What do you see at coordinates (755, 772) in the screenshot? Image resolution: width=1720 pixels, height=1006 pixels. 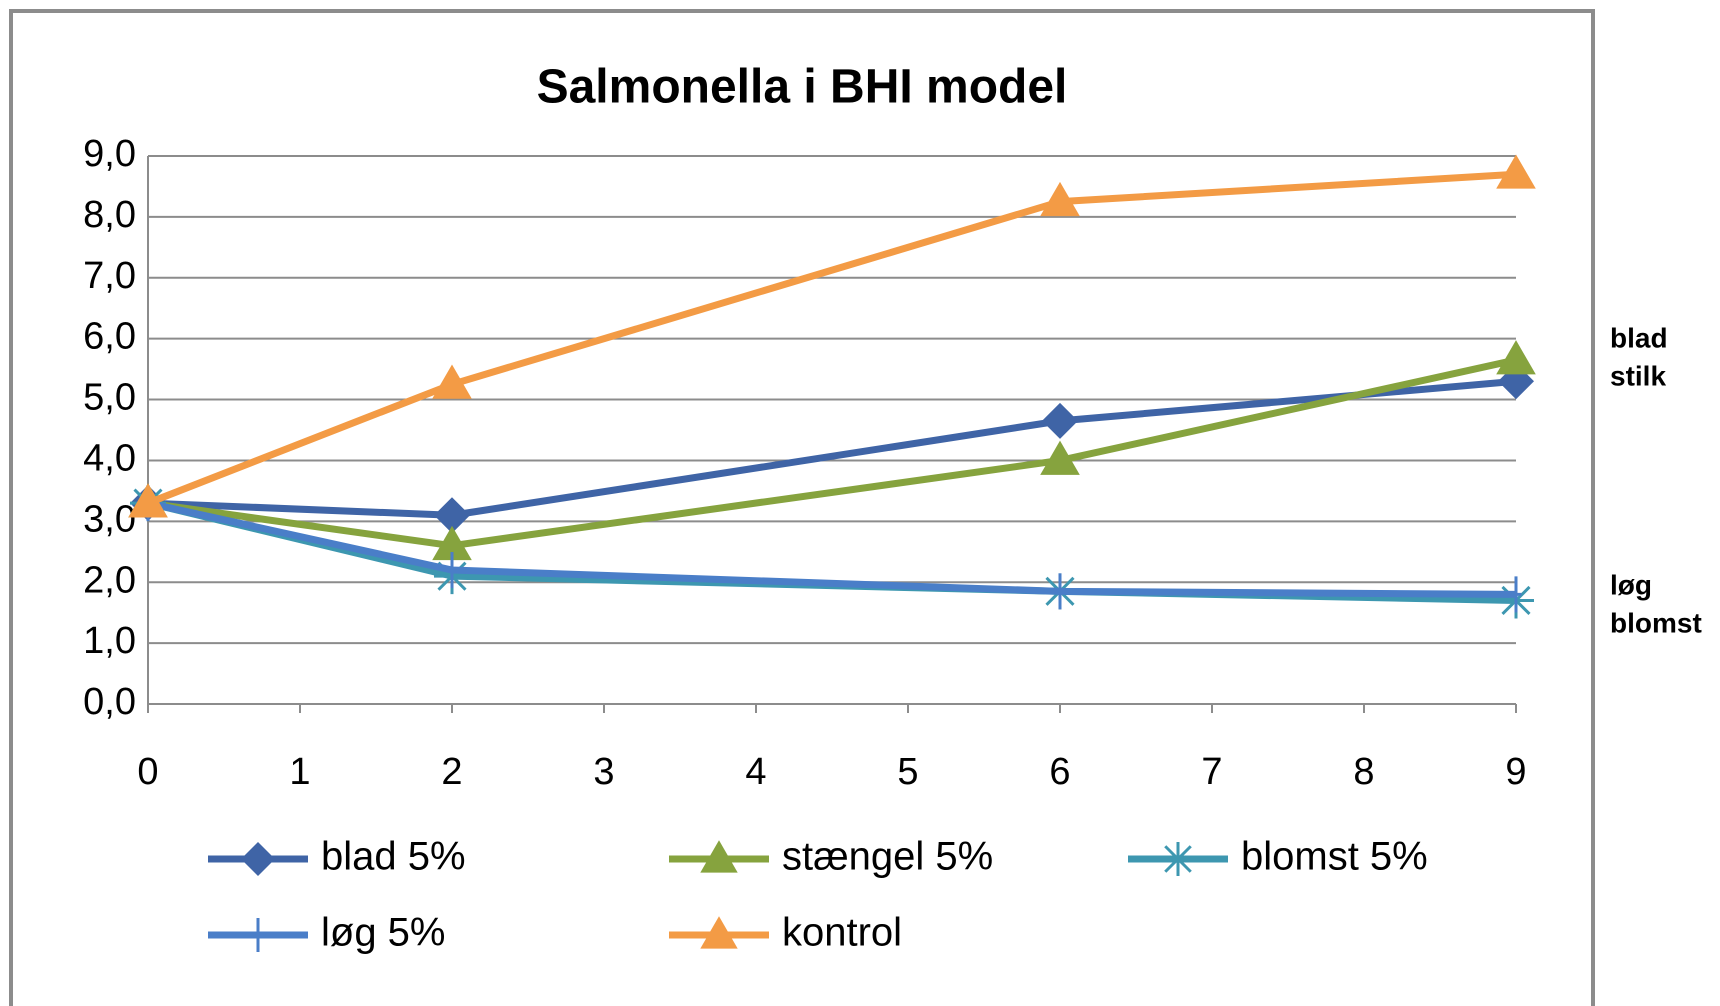 I see `x-tick-label: 4` at bounding box center [755, 772].